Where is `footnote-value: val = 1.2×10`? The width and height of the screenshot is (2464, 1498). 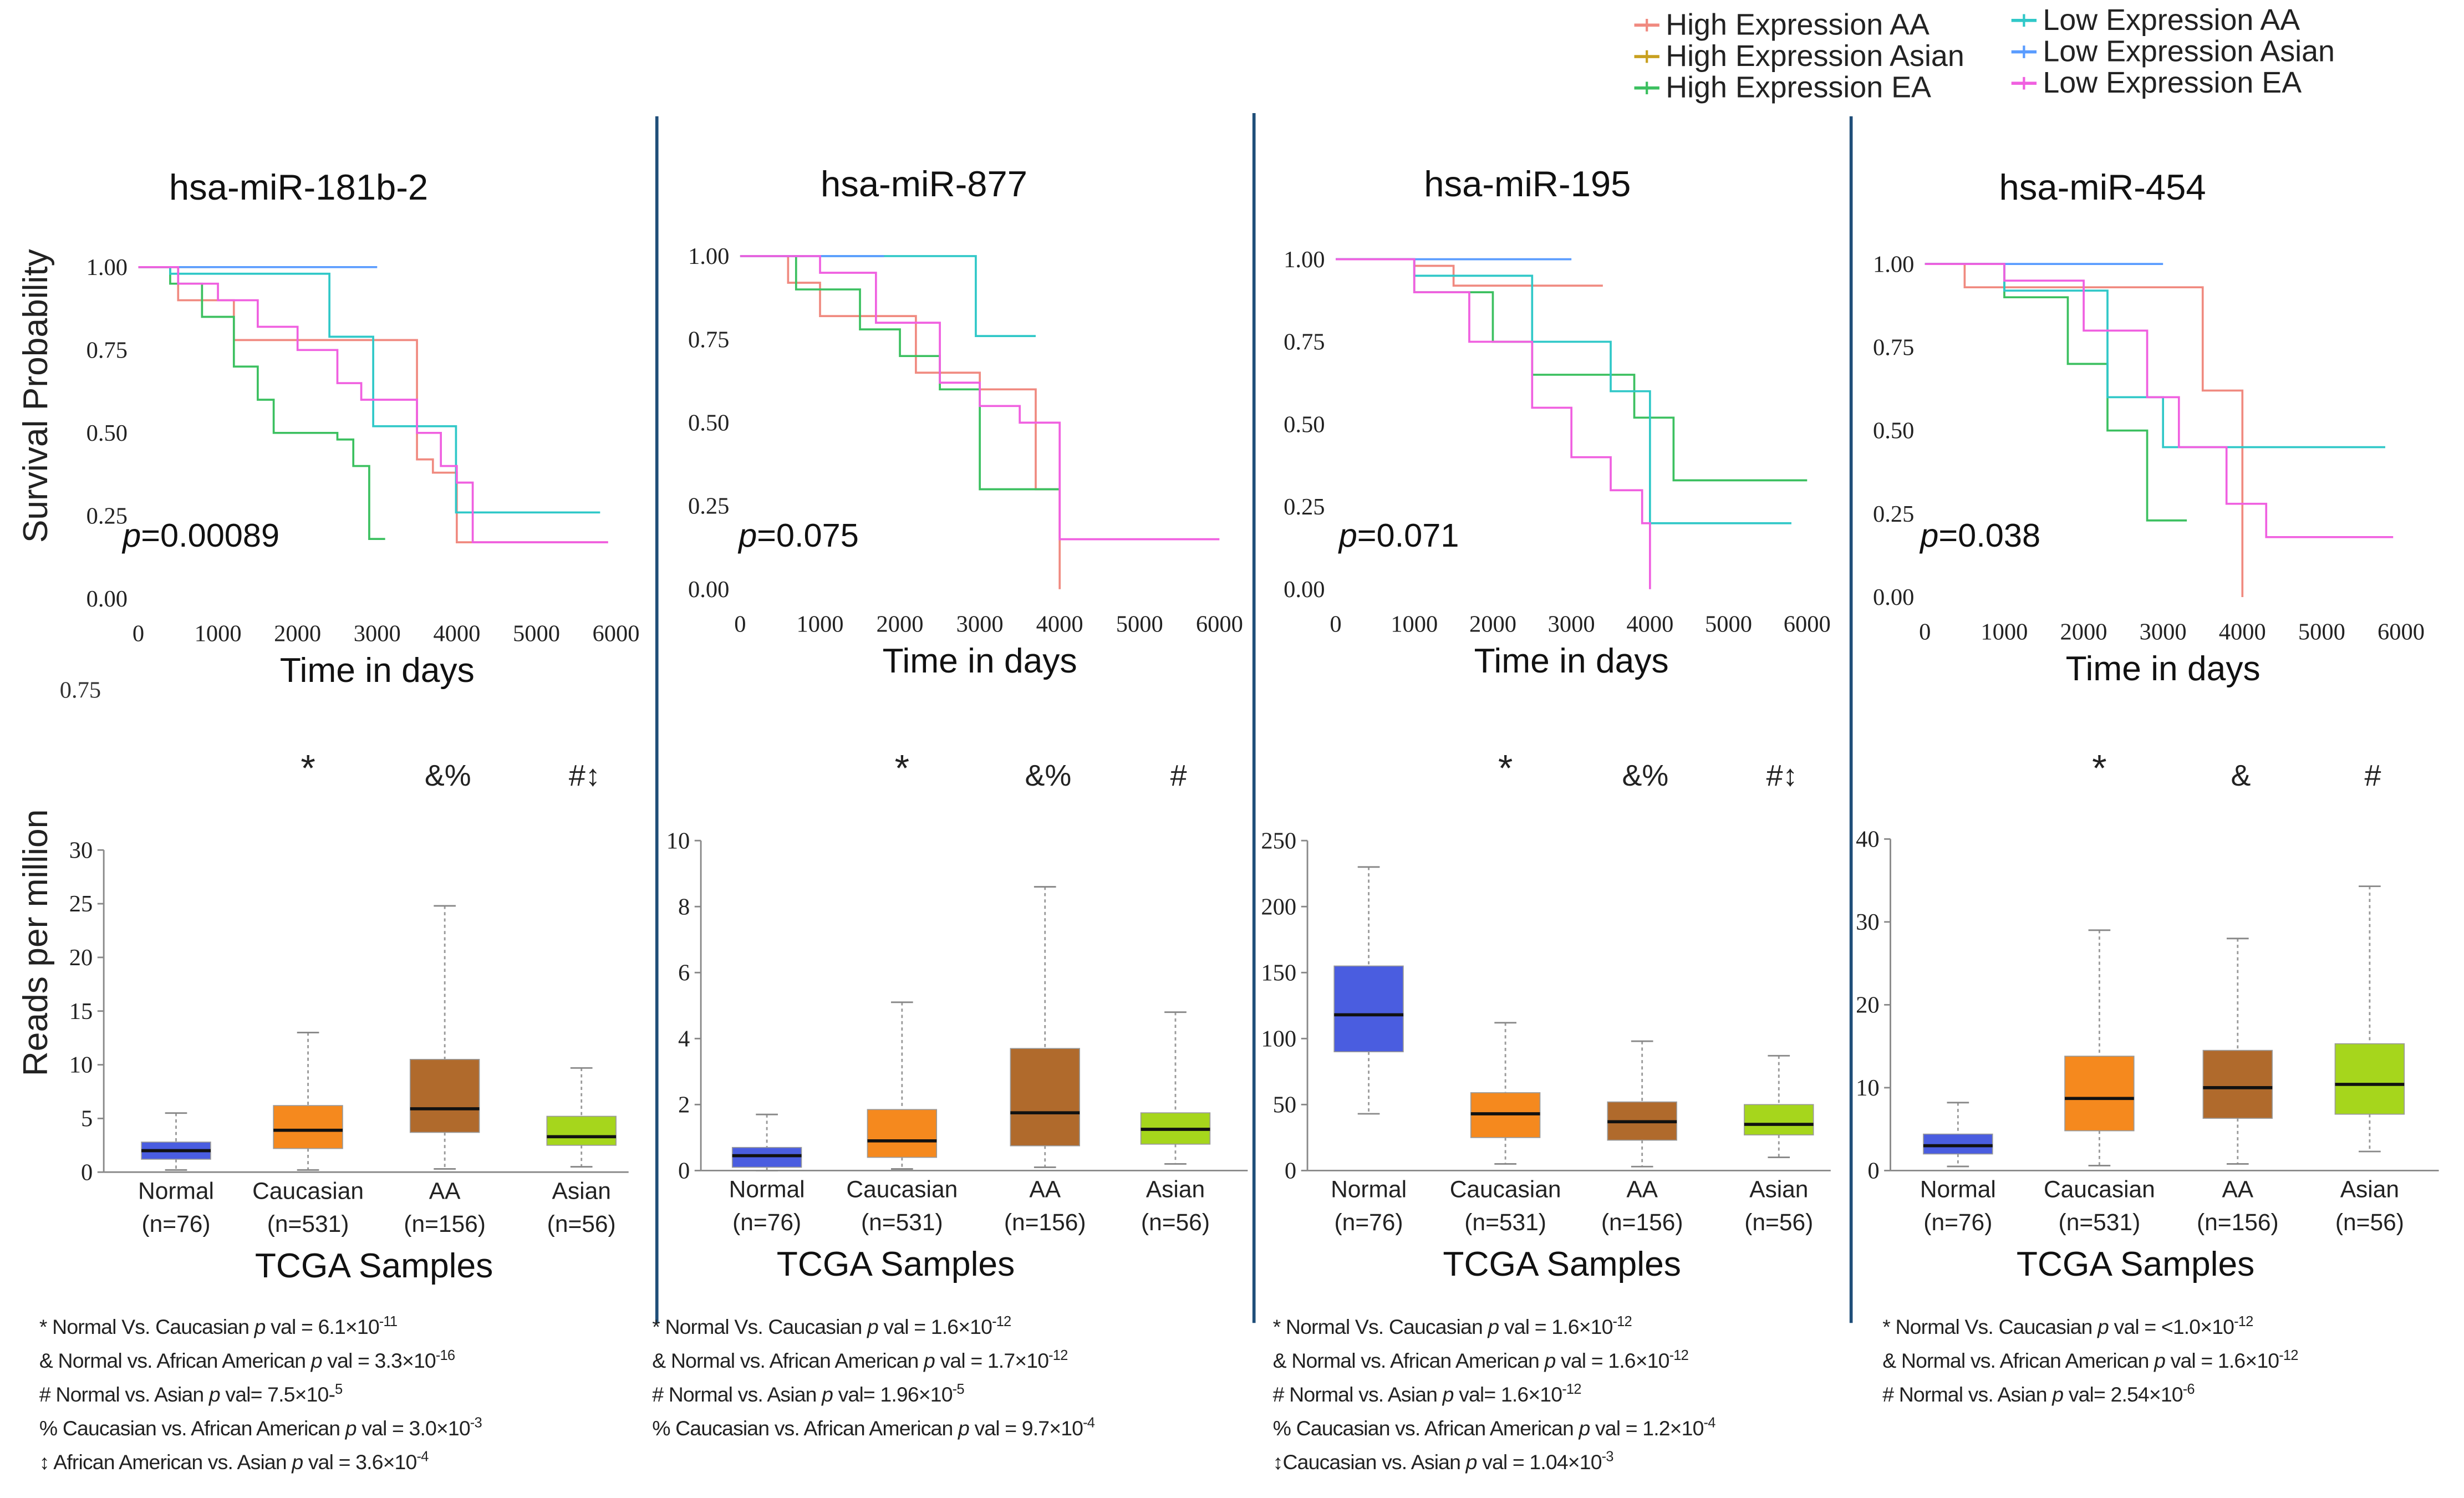
footnote-value: val = 1.2×10 is located at coordinates (1647, 1428).